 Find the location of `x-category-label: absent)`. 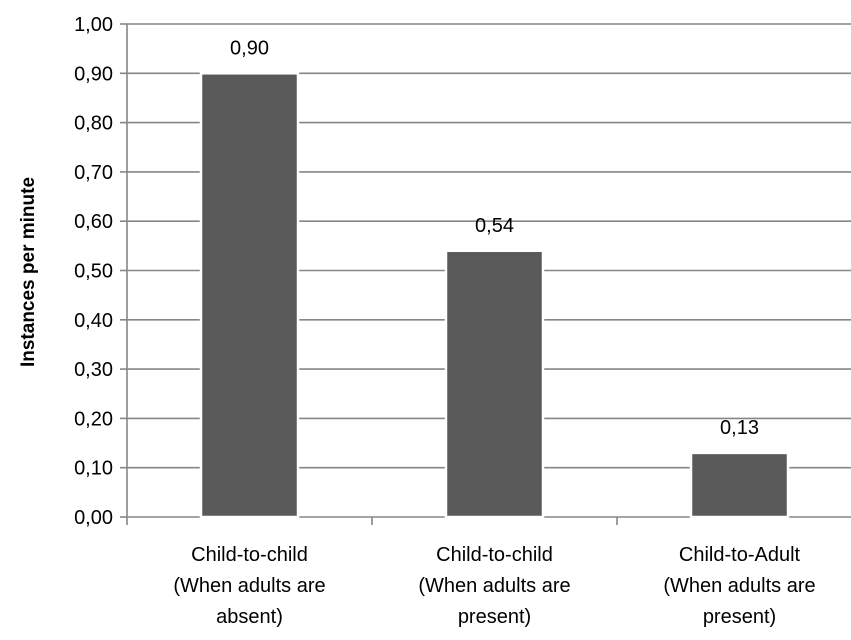

x-category-label: absent) is located at coordinates (249, 617).